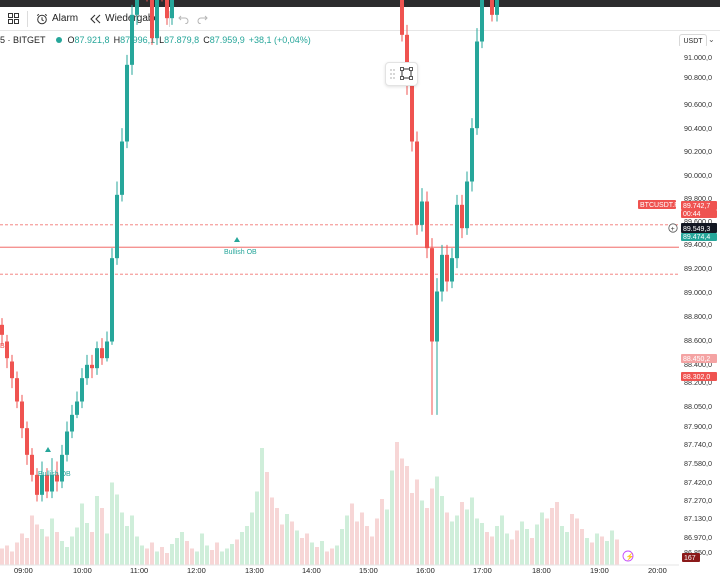 Image resolution: width=720 pixels, height=573 pixels. What do you see at coordinates (657, 569) in the screenshot?
I see `time-axis-label: 20:00` at bounding box center [657, 569].